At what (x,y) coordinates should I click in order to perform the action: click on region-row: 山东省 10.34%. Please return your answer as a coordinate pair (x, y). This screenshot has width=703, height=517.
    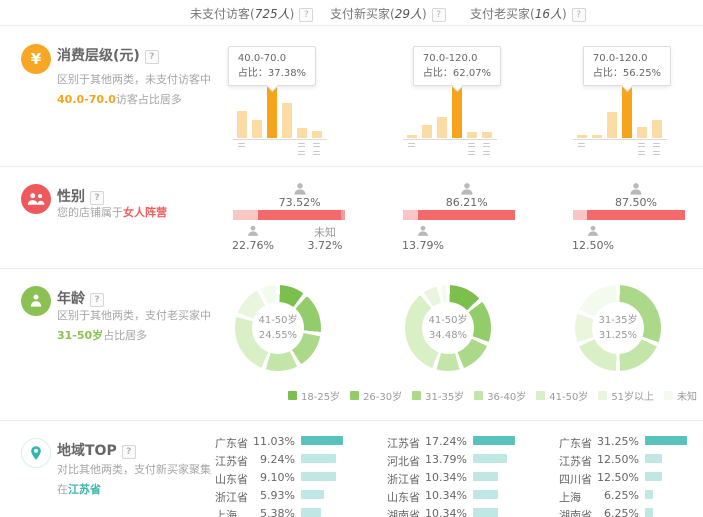
    Looking at the image, I should click on (462, 496).